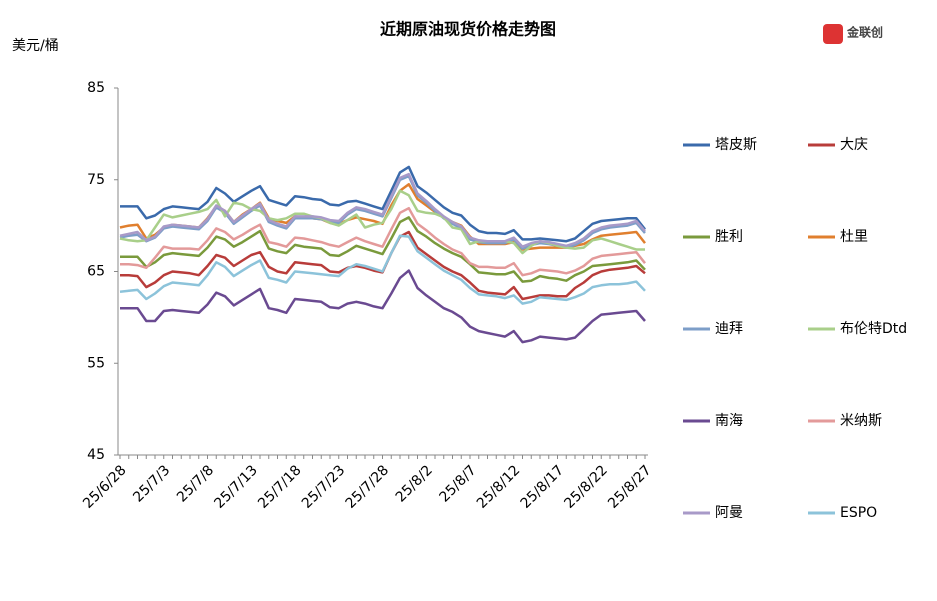 The height and width of the screenshot is (601, 937). I want to click on legend-label: 迪拜, so click(729, 329).